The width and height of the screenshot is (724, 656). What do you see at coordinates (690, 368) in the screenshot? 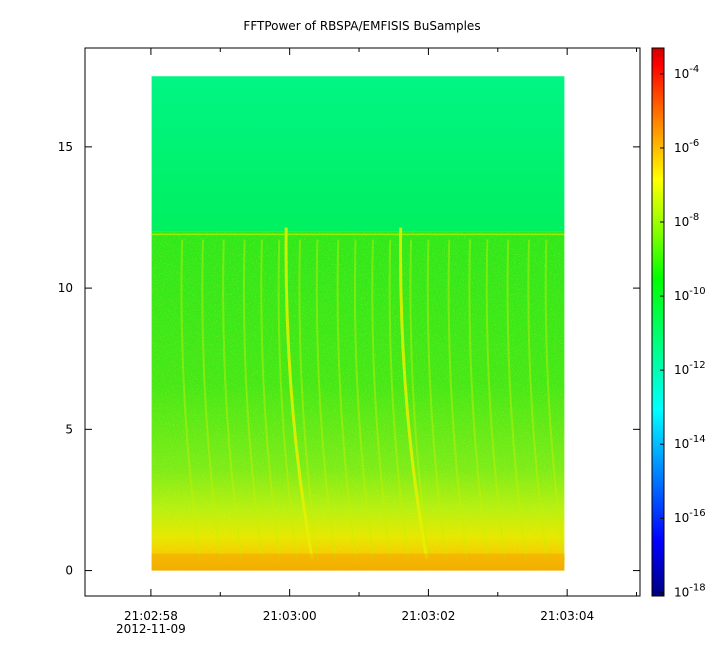
I see `colorbar-tick-label: 10⁻¹²` at bounding box center [690, 368].